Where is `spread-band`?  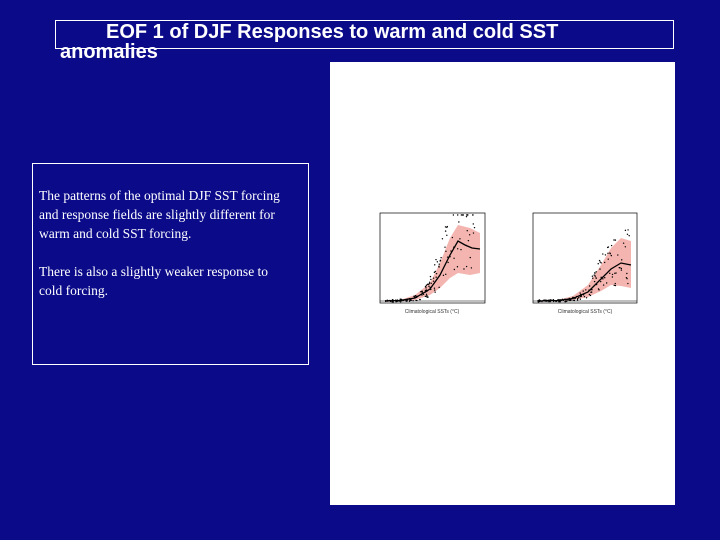 spread-band is located at coordinates (584, 270).